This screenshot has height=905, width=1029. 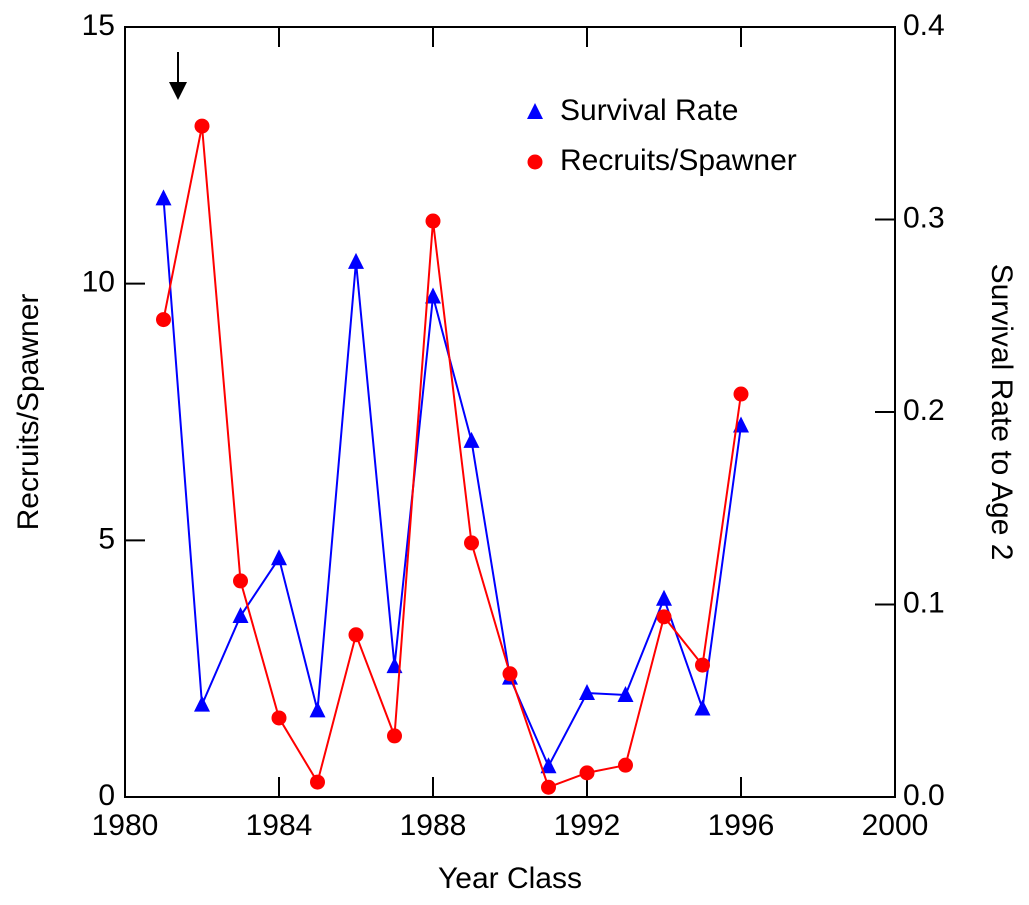 I want to click on x-tick-label: 1984, so click(x=279, y=825).